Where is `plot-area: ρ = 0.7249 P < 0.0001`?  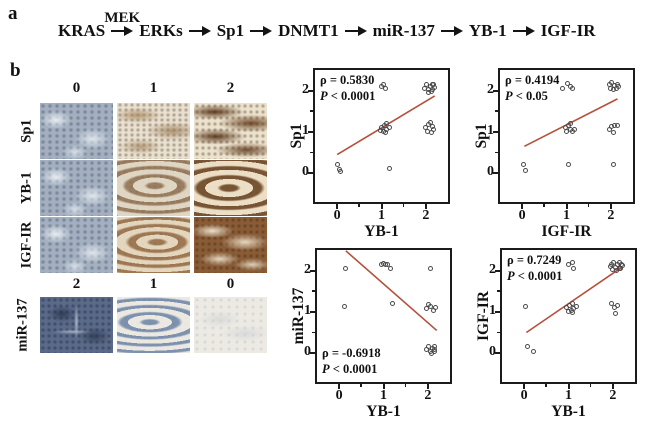 plot-area: ρ = 0.7249 P < 0.0001 is located at coordinates (566, 318).